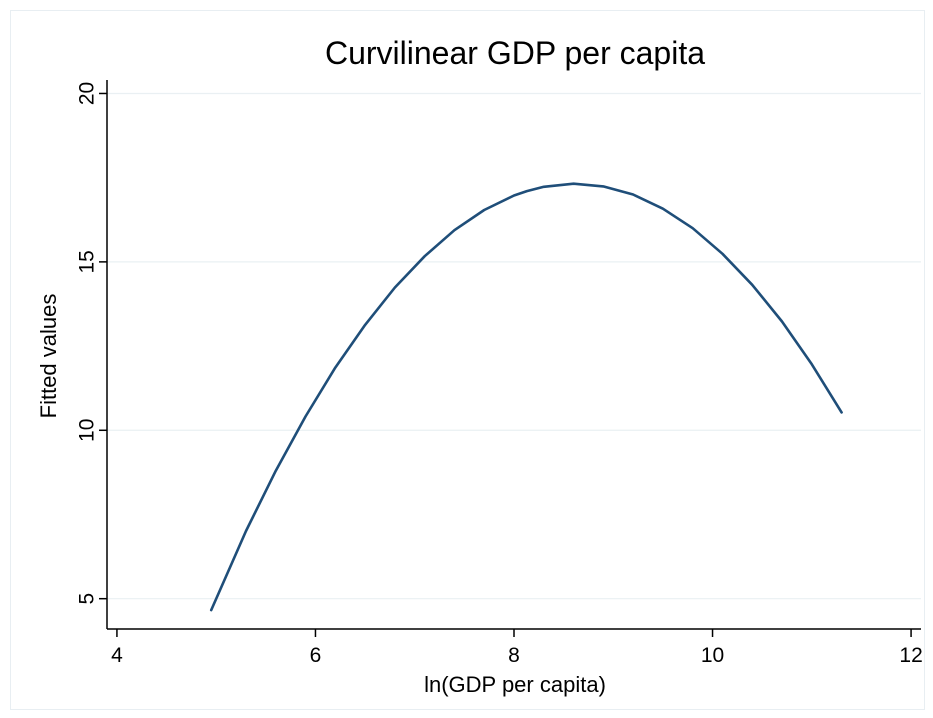 The image size is (933, 718). I want to click on x-tick-label-4: 4, so click(117, 655).